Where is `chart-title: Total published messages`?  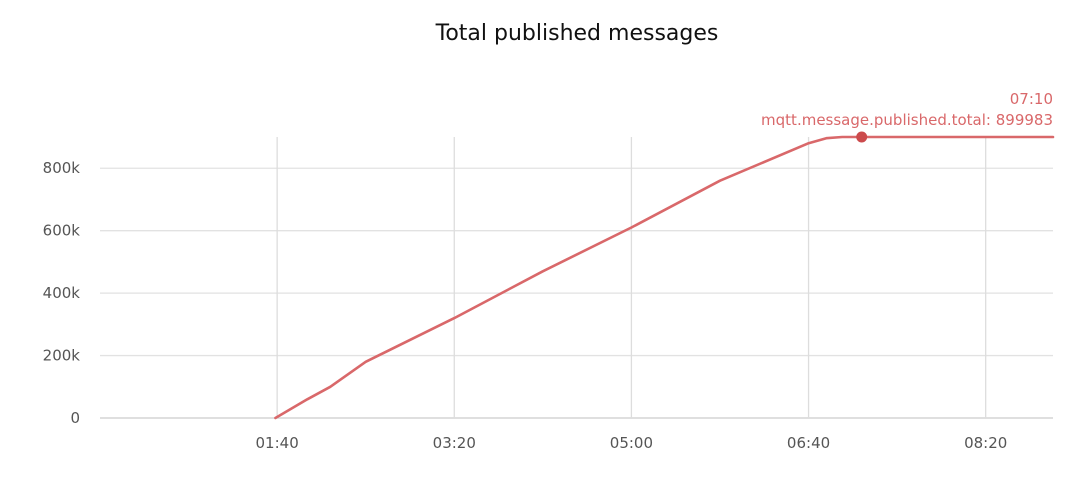
chart-title: Total published messages is located at coordinates (577, 33).